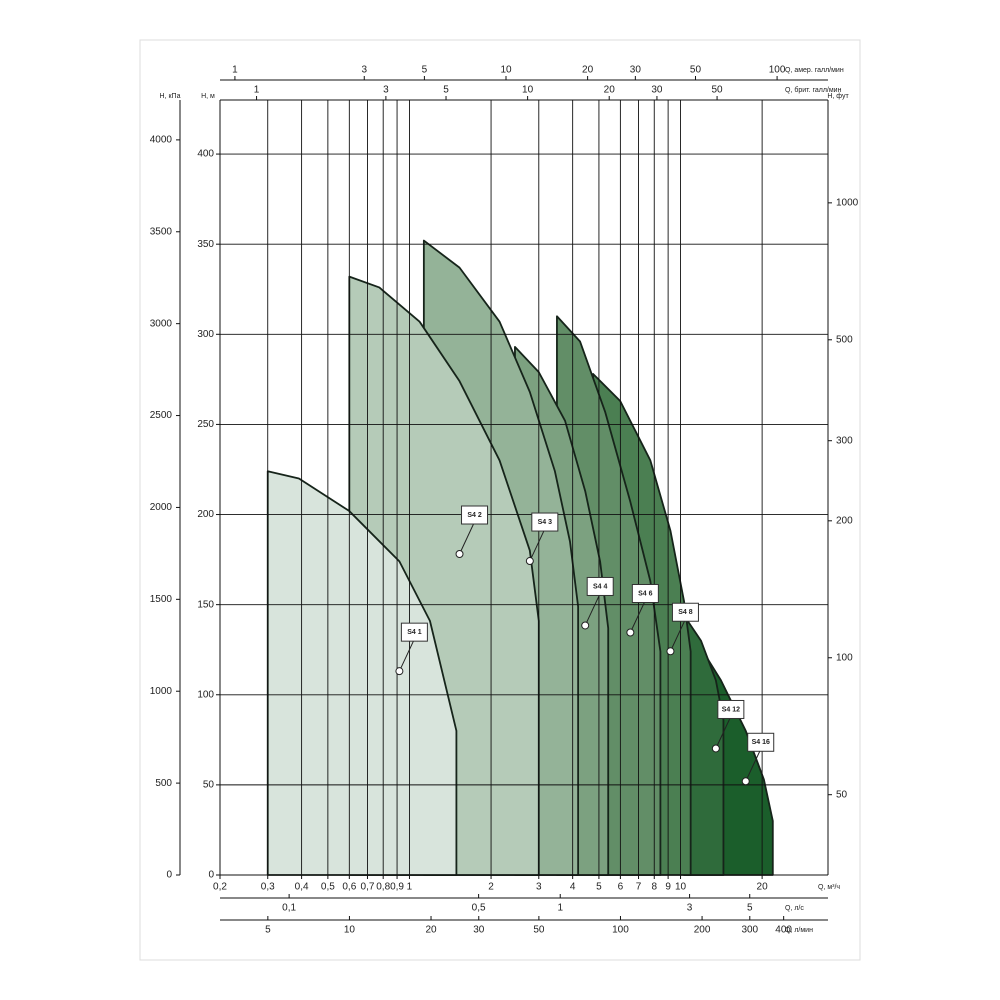 This screenshot has height=1000, width=1000. What do you see at coordinates (205, 604) in the screenshot?
I see `y-tick-label: 150` at bounding box center [205, 604].